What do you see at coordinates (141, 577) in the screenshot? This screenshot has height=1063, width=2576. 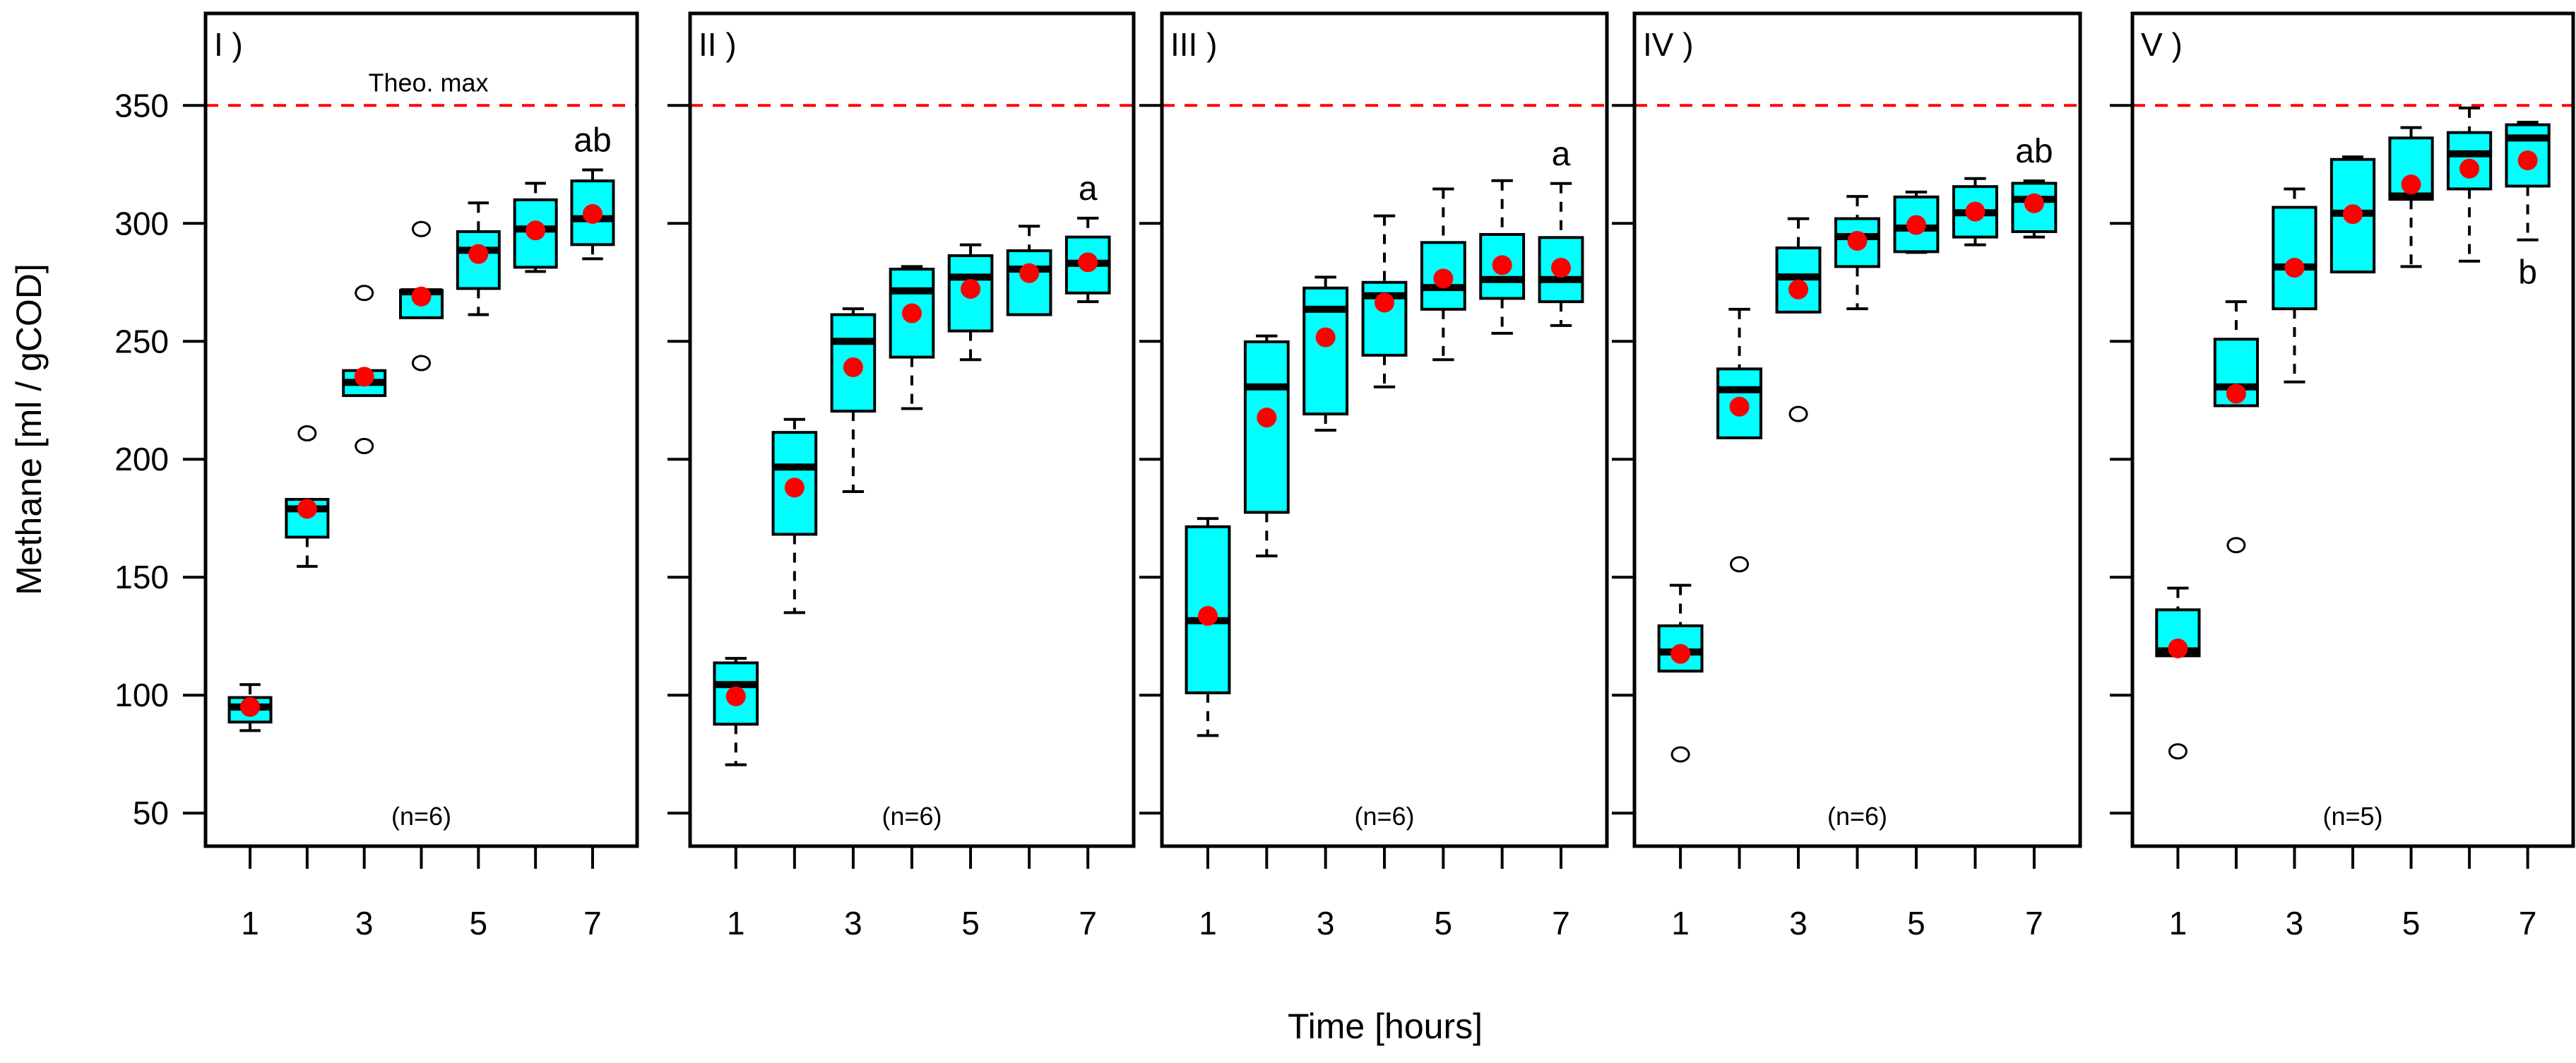 I see `y-tick-label: 150` at bounding box center [141, 577].